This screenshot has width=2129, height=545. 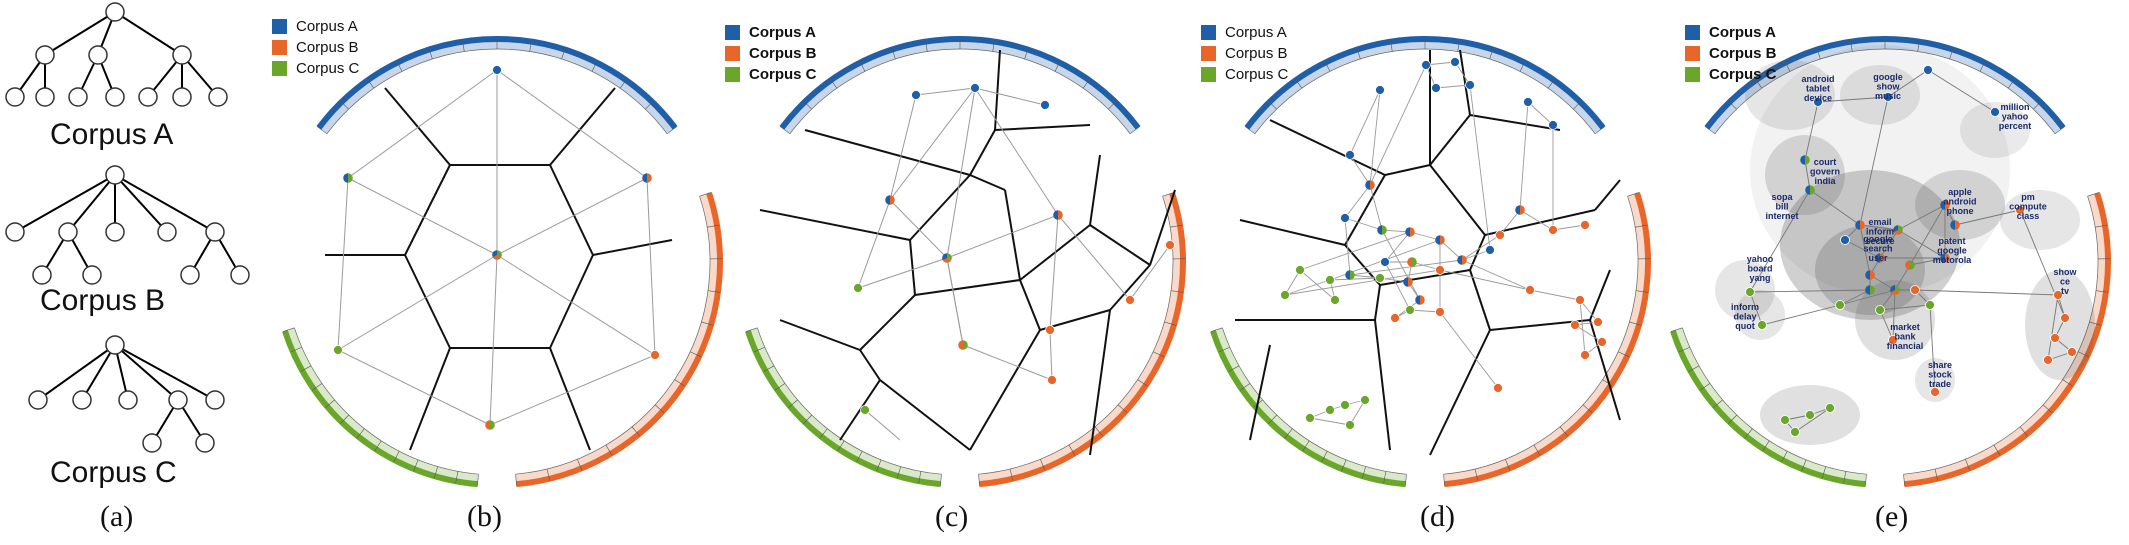 I want to click on panel-label-d: (d), so click(x=1437, y=517).